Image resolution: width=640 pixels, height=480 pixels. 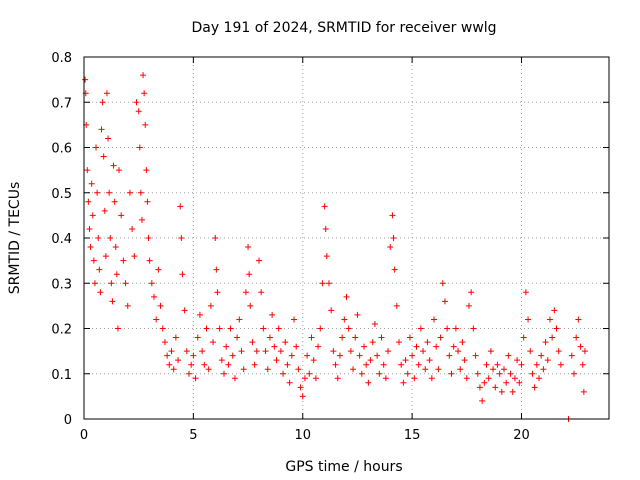 What do you see at coordinates (302, 435) in the screenshot?
I see `x-tick-label: 10` at bounding box center [302, 435].